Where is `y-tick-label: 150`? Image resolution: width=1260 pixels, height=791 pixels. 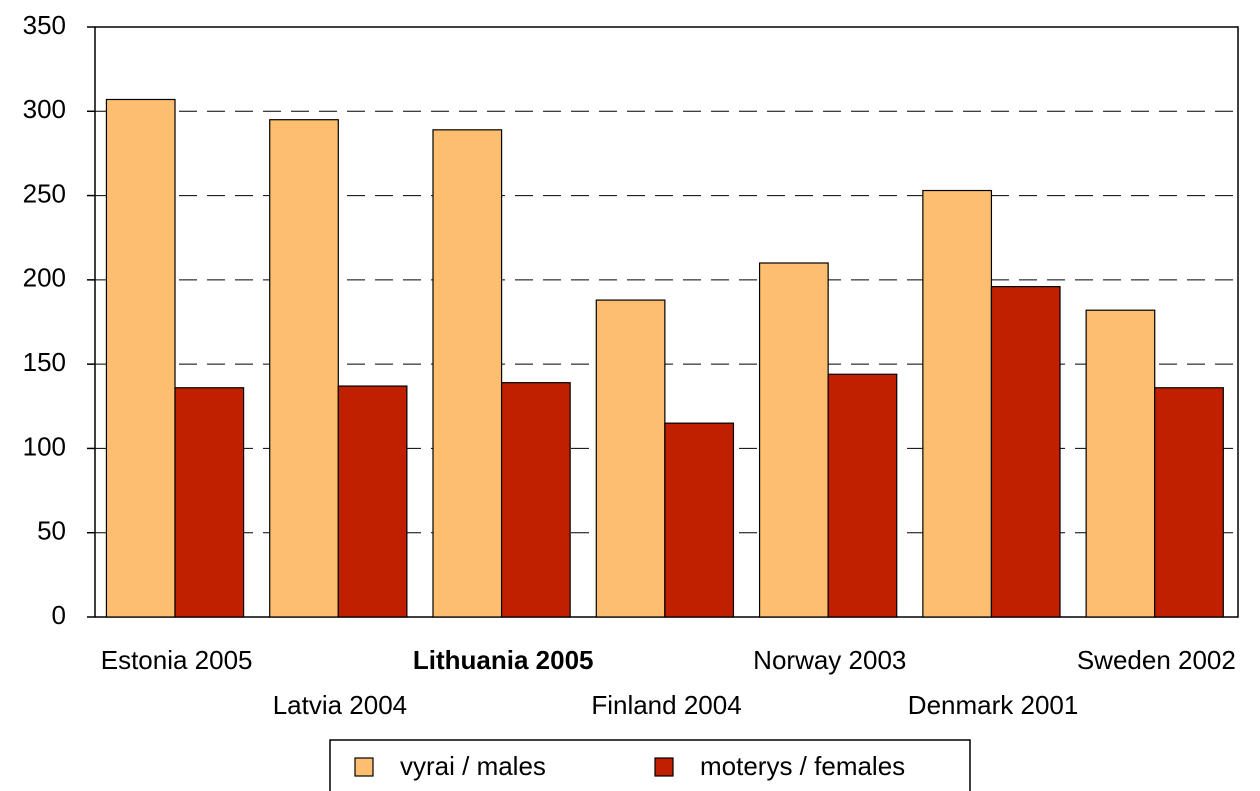
y-tick-label: 150 is located at coordinates (44, 362).